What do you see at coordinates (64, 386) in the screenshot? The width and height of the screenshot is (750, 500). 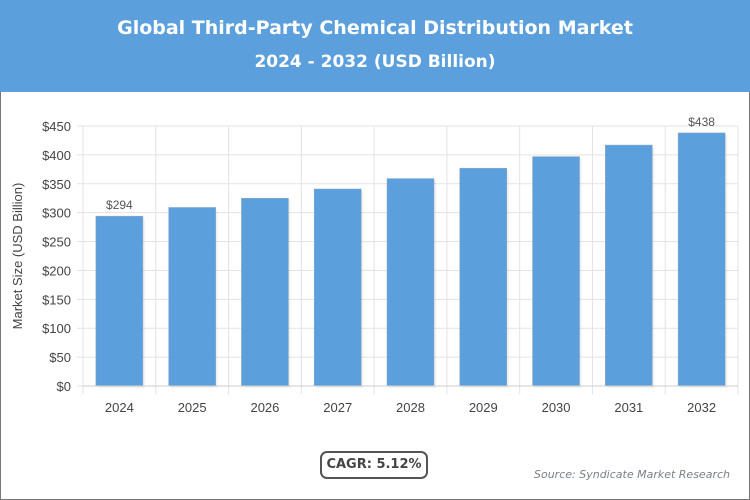 I see `y-tick-label: $0` at bounding box center [64, 386].